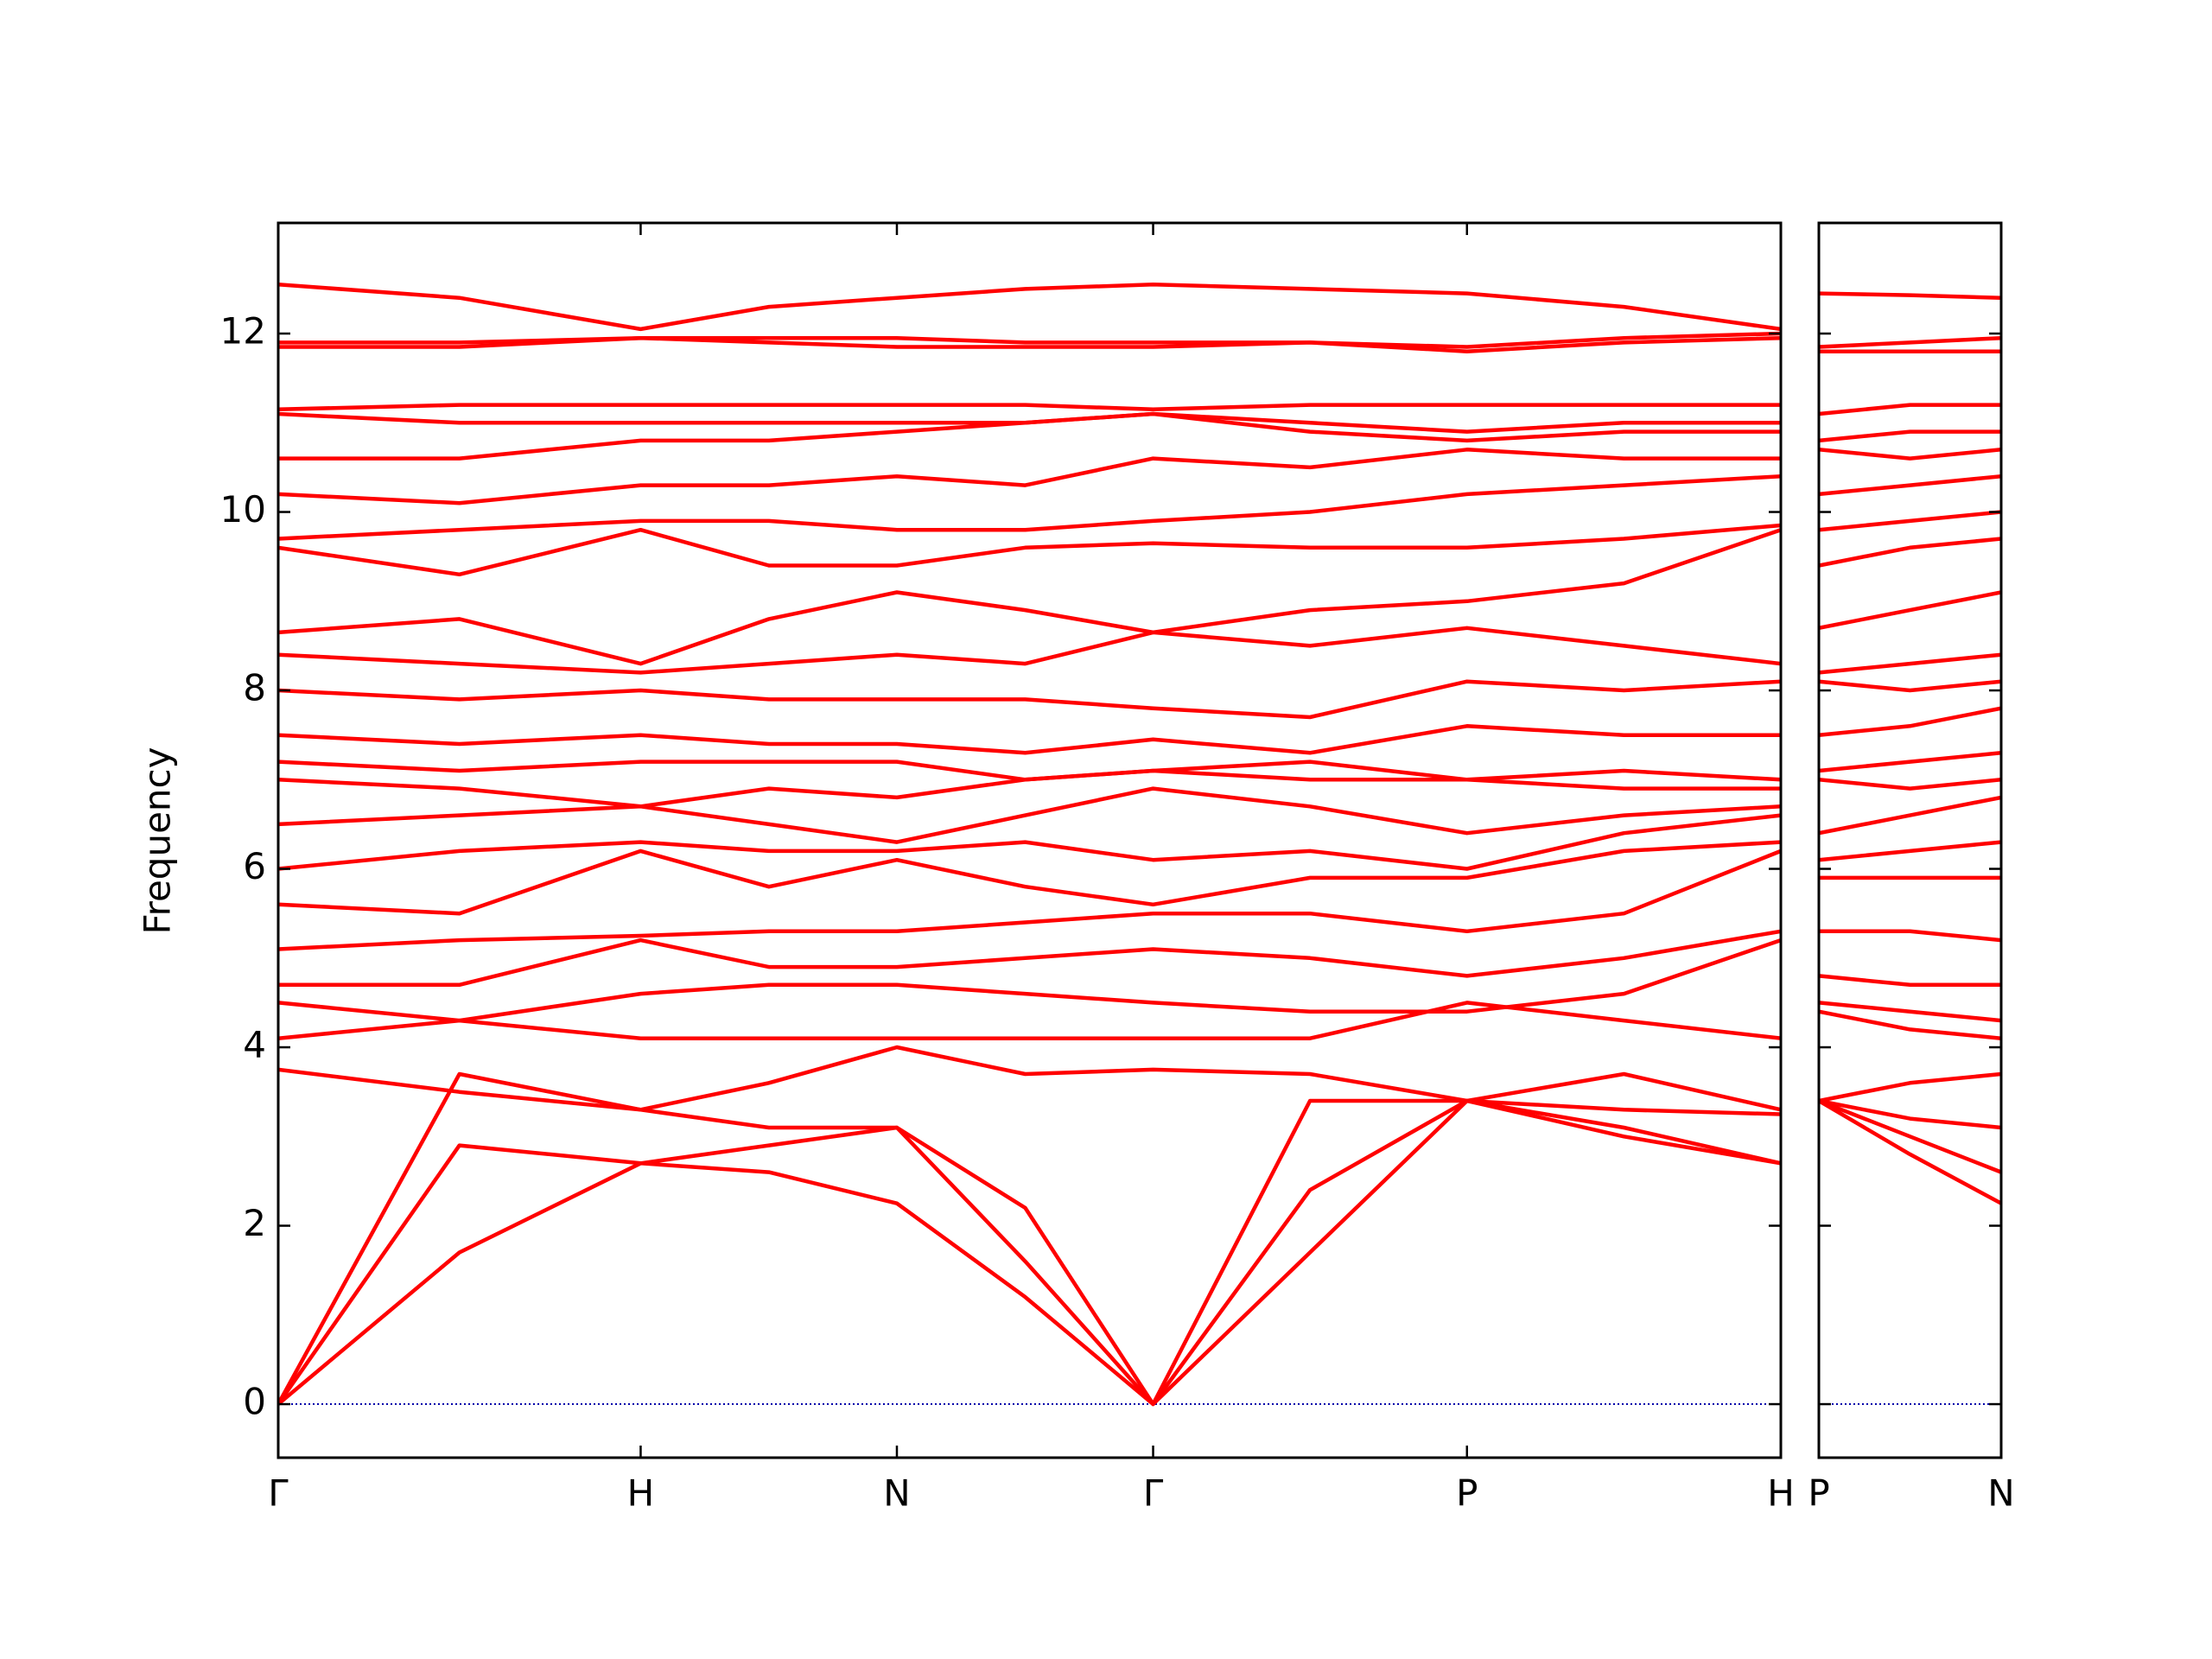  What do you see at coordinates (254, 866) in the screenshot?
I see `y-tick-label: 6` at bounding box center [254, 866].